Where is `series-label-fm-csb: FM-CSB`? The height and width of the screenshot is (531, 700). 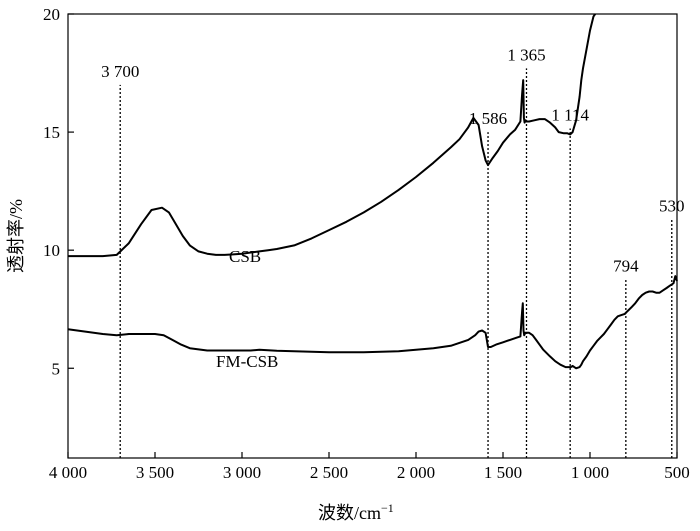 series-label-fm-csb: FM-CSB is located at coordinates (247, 361).